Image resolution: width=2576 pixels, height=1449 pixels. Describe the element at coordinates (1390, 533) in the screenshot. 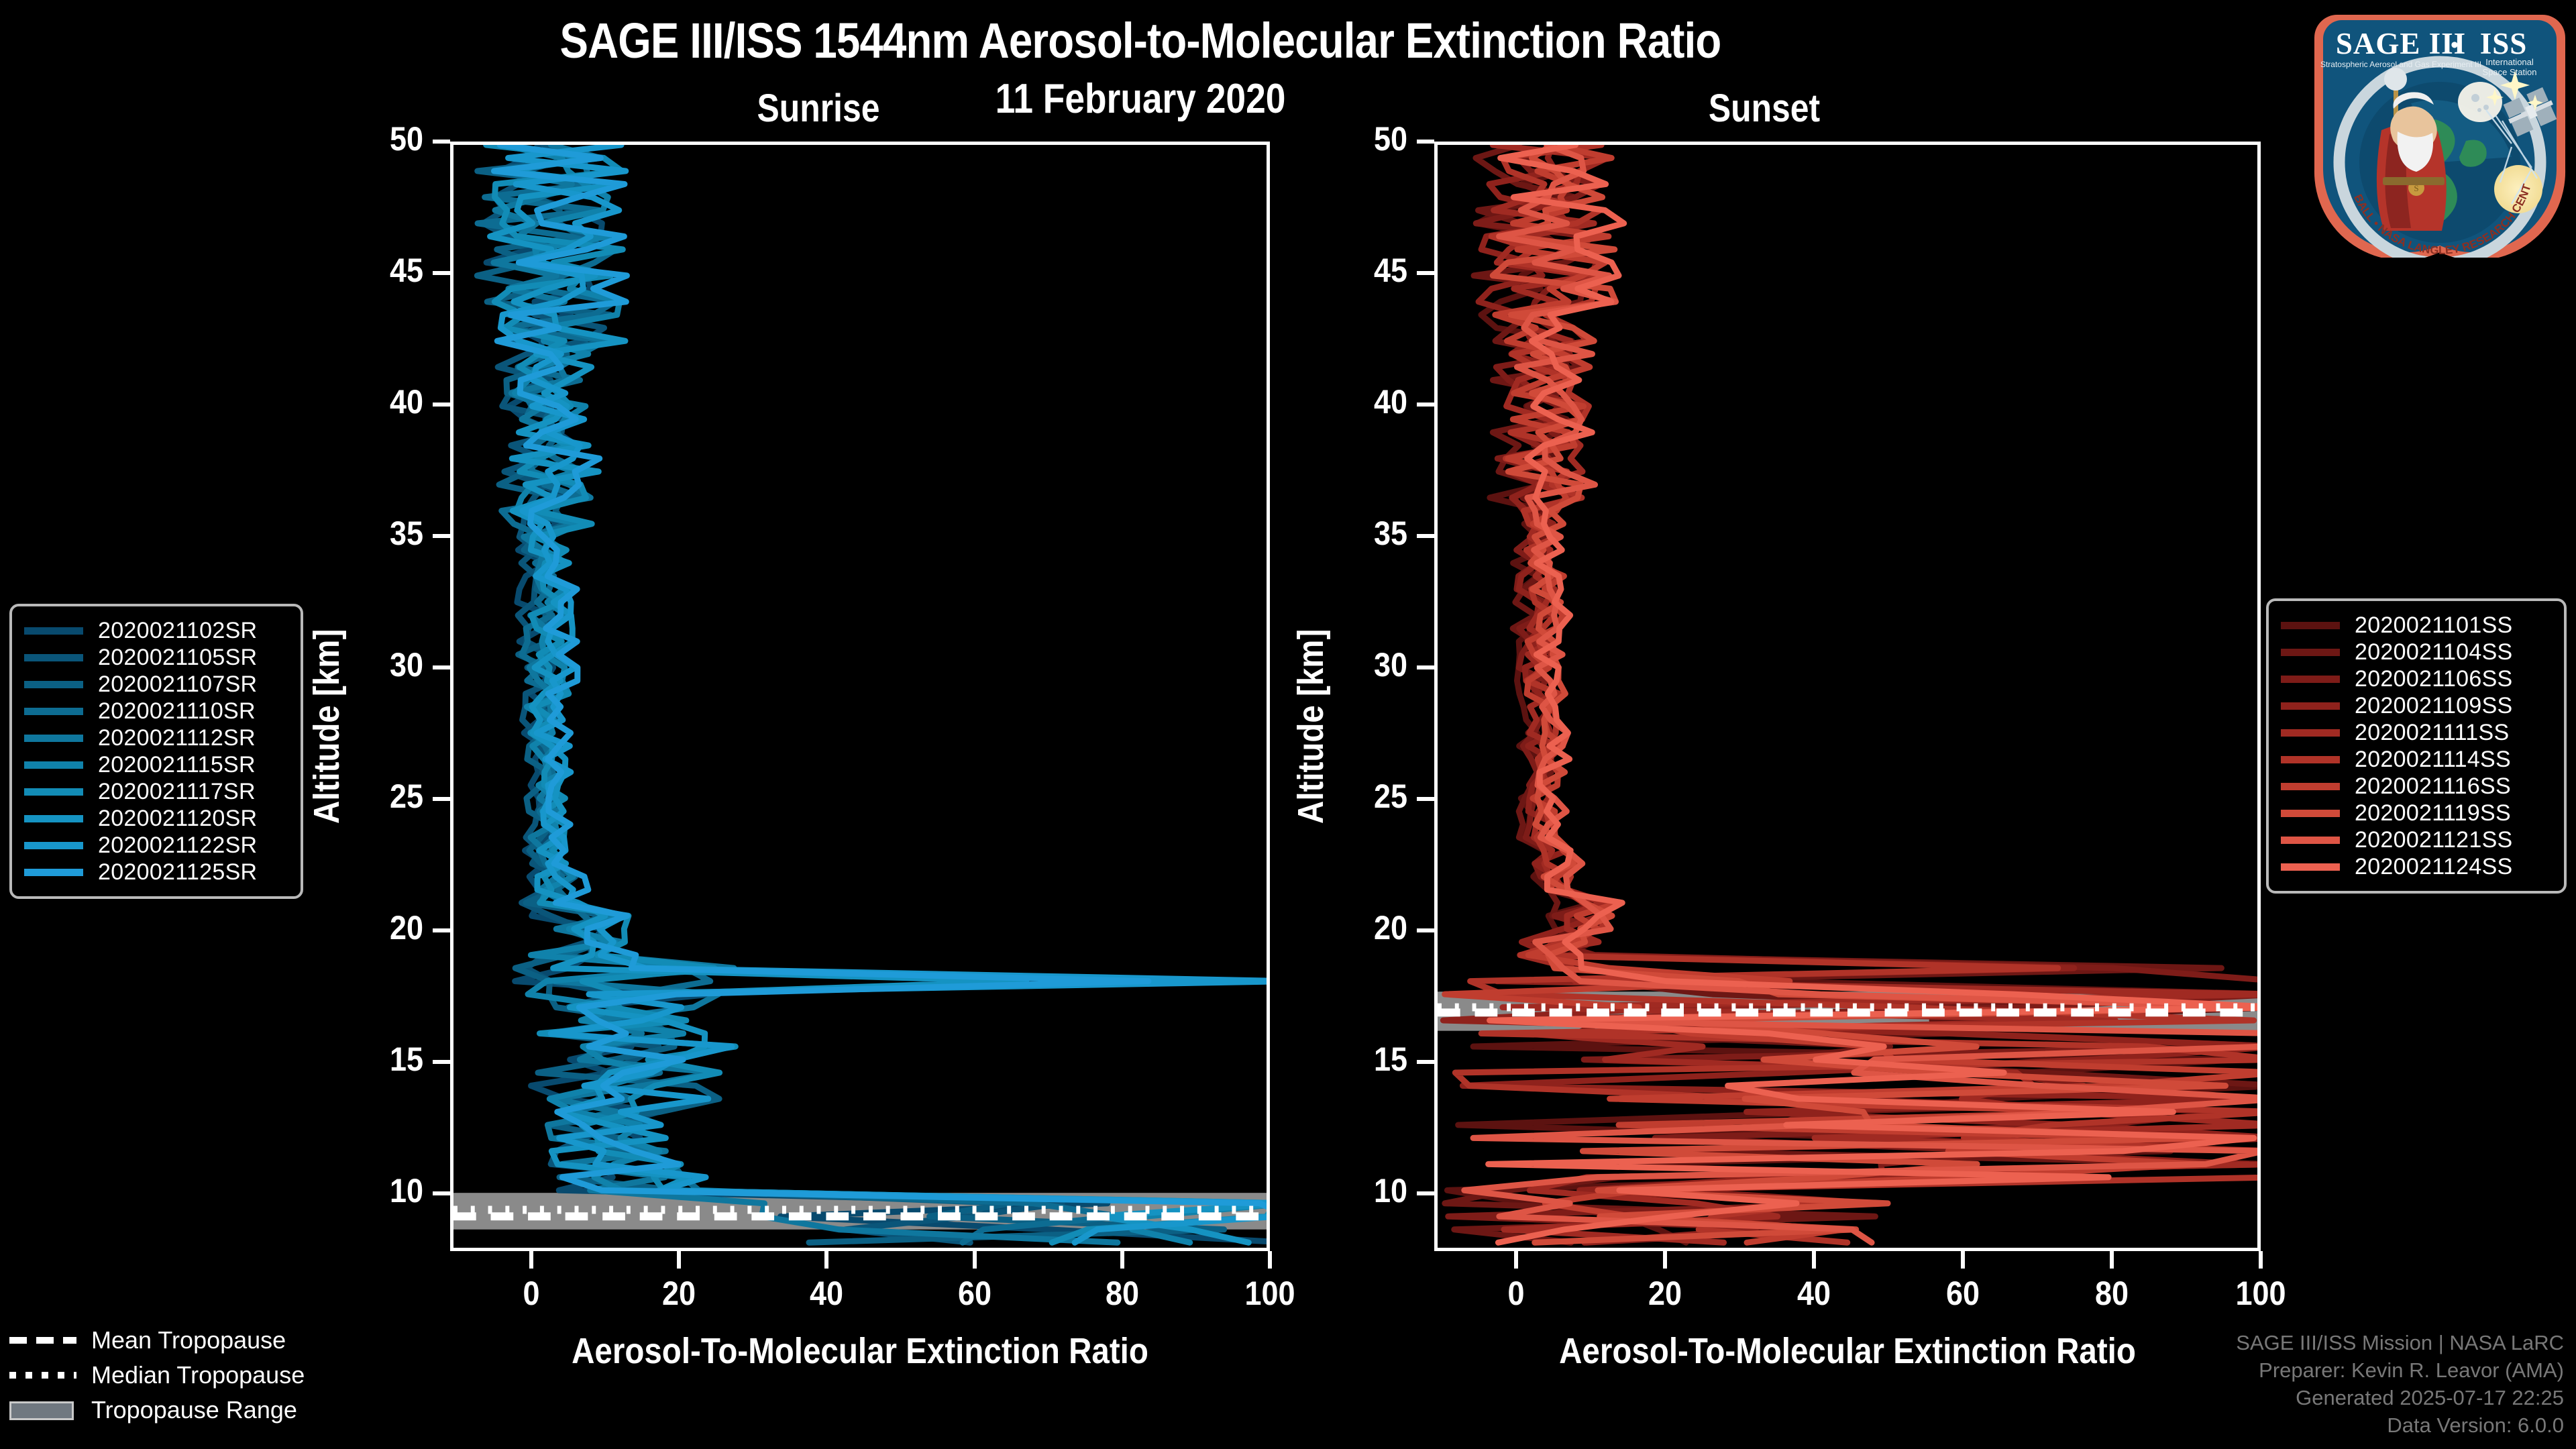

I see `sunset-y-tick-label: 35` at that location.